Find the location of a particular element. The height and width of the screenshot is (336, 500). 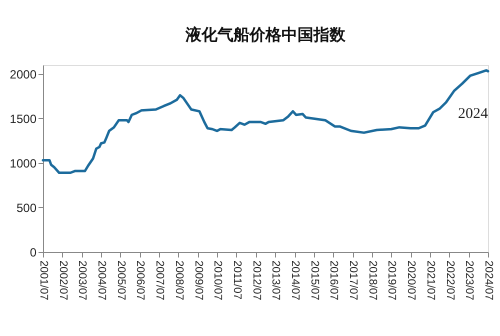

x-tick-label: 2003/07 is located at coordinates (82, 280).